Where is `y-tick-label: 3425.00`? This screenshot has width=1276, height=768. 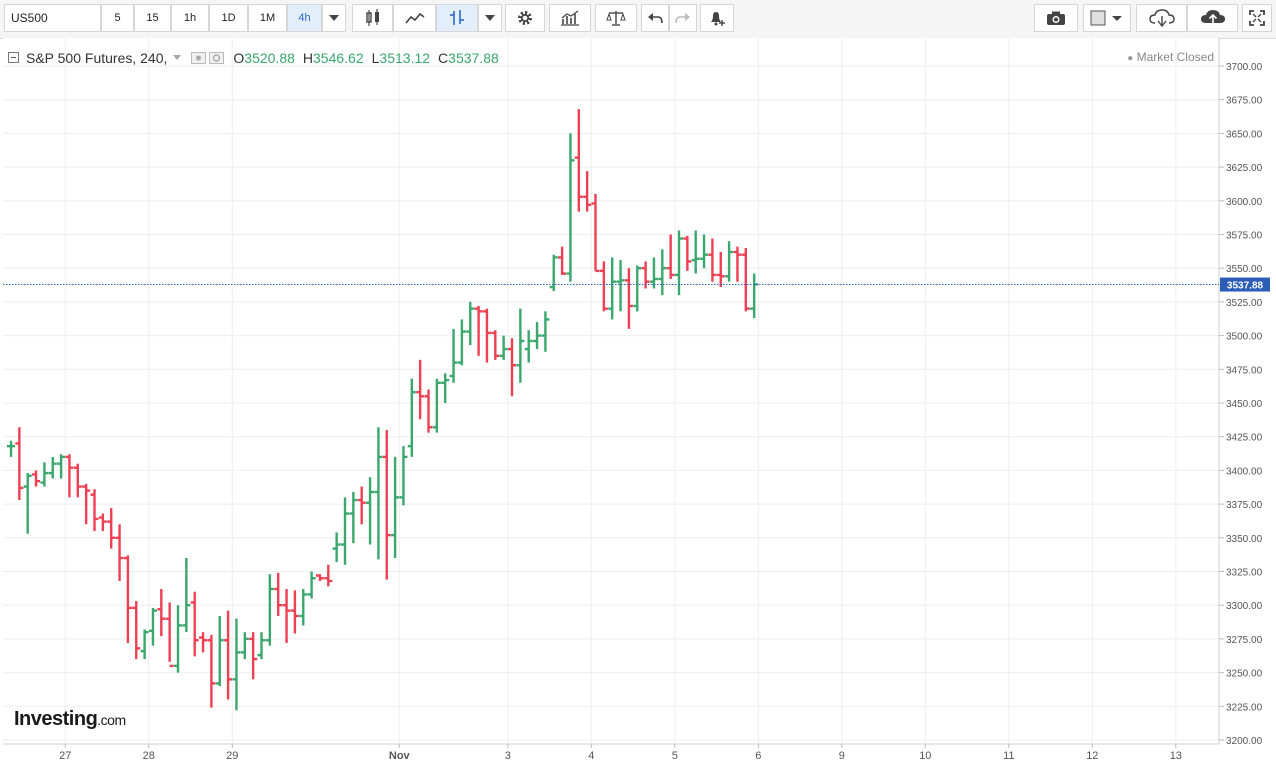
y-tick-label: 3425.00 is located at coordinates (1244, 438).